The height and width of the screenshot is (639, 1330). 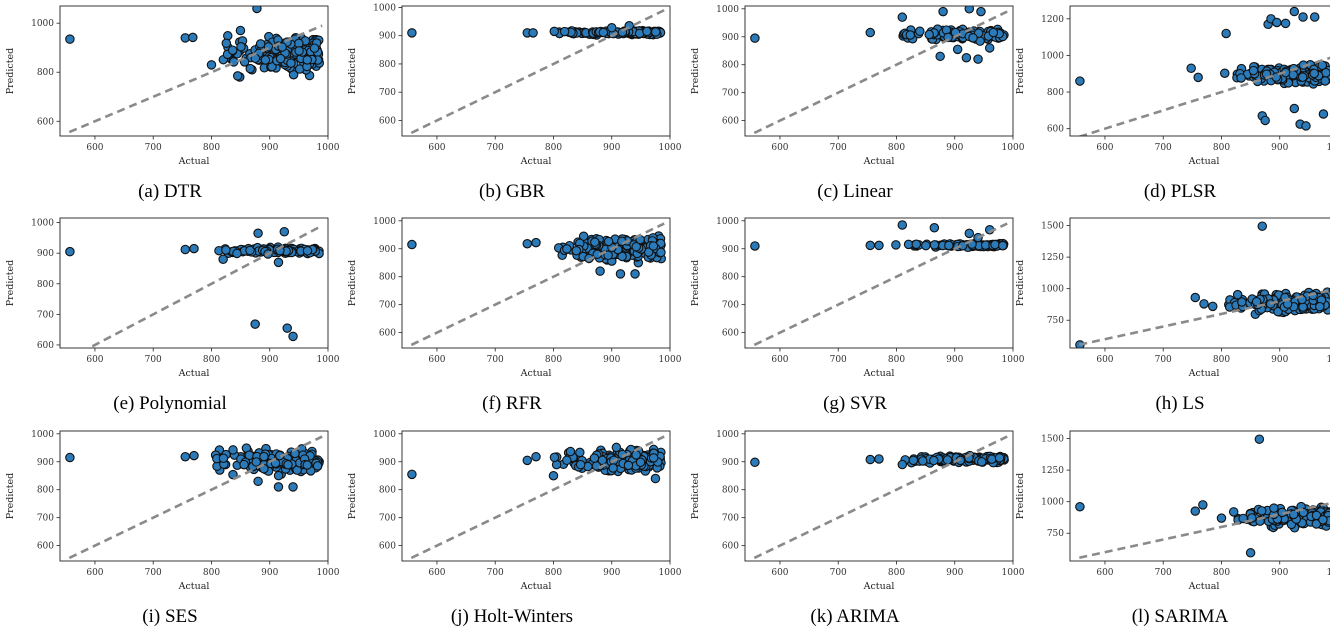 I want to click on y-tick-label: 750, so click(x=1055, y=321).